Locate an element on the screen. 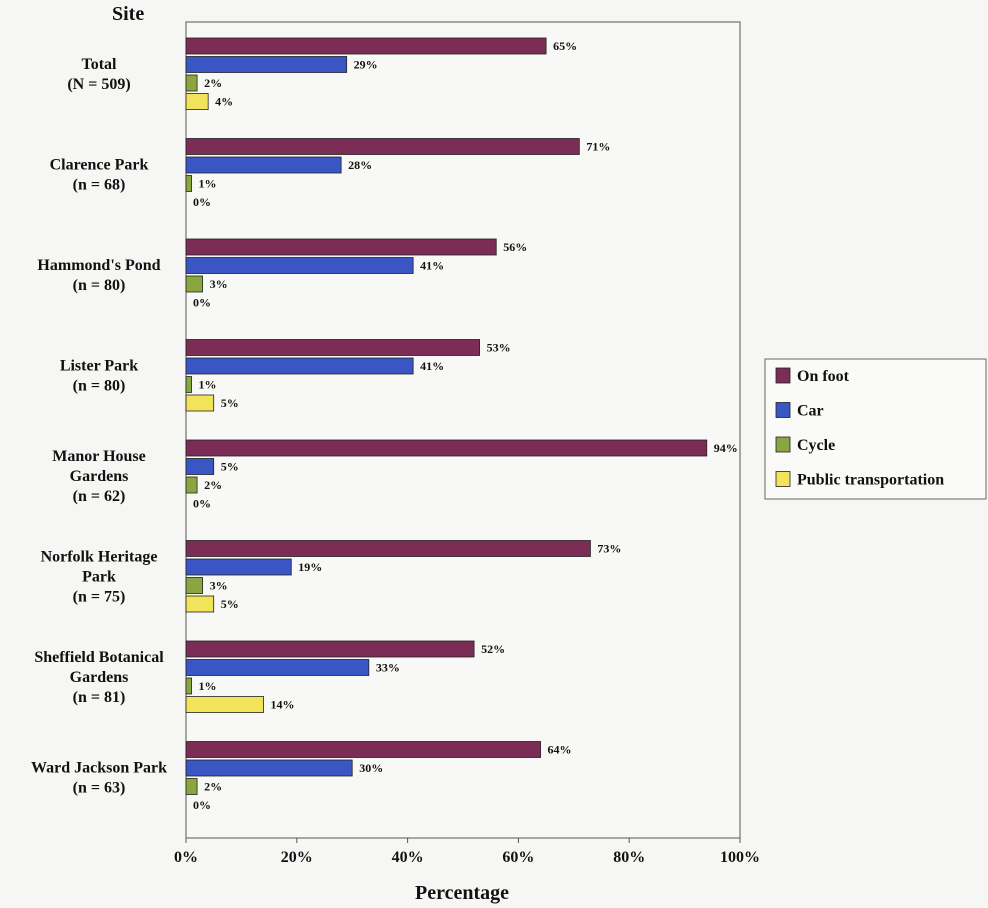 This screenshot has width=988, height=908. x-tick-label: 100% is located at coordinates (740, 857).